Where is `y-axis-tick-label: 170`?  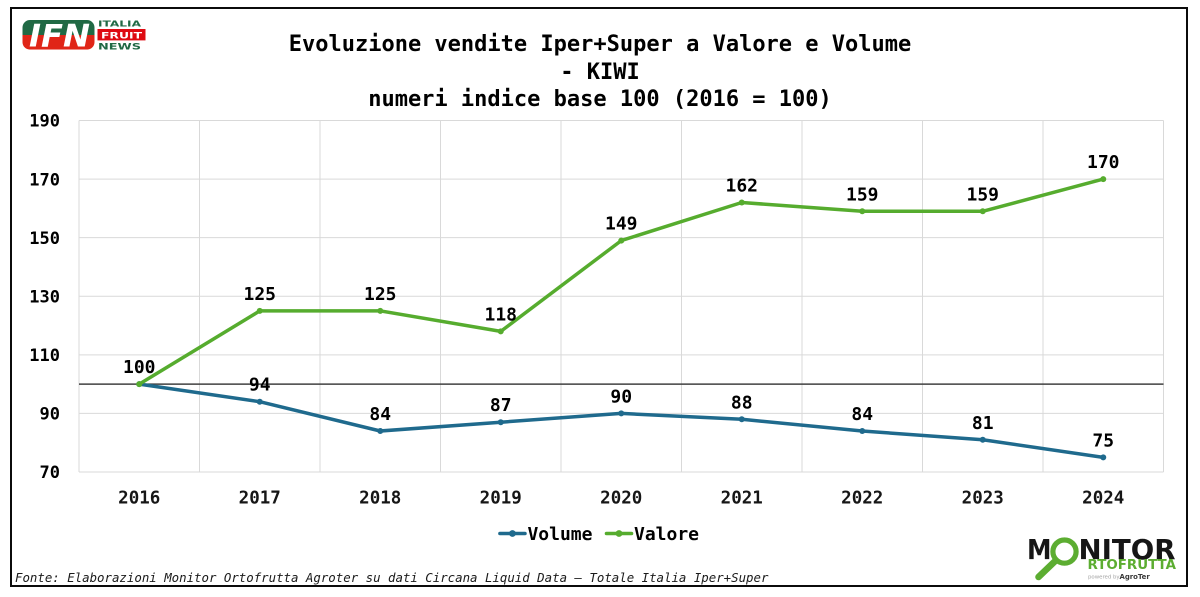 y-axis-tick-label: 170 is located at coordinates (44, 180).